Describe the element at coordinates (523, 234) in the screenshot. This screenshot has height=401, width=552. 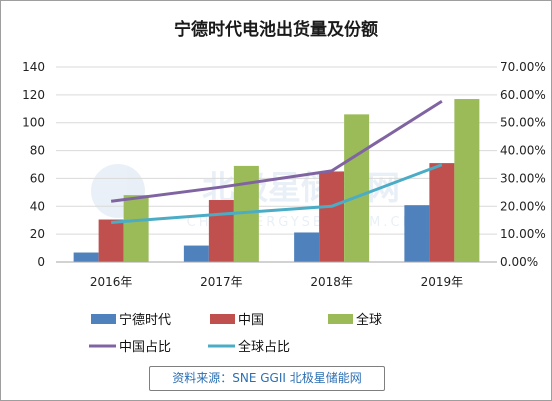
I see `y2-tick-label: 10.00%` at that location.